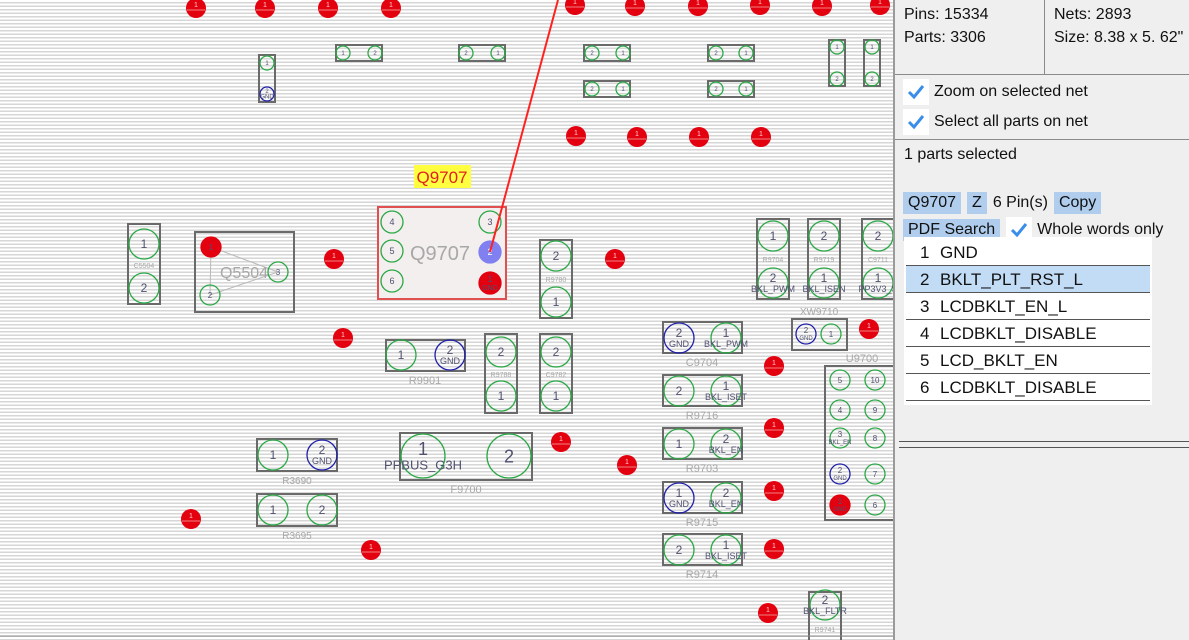 This screenshot has height=640, width=1189. What do you see at coordinates (1028, 252) in the screenshot?
I see `pin-list-row: 1 GND` at bounding box center [1028, 252].